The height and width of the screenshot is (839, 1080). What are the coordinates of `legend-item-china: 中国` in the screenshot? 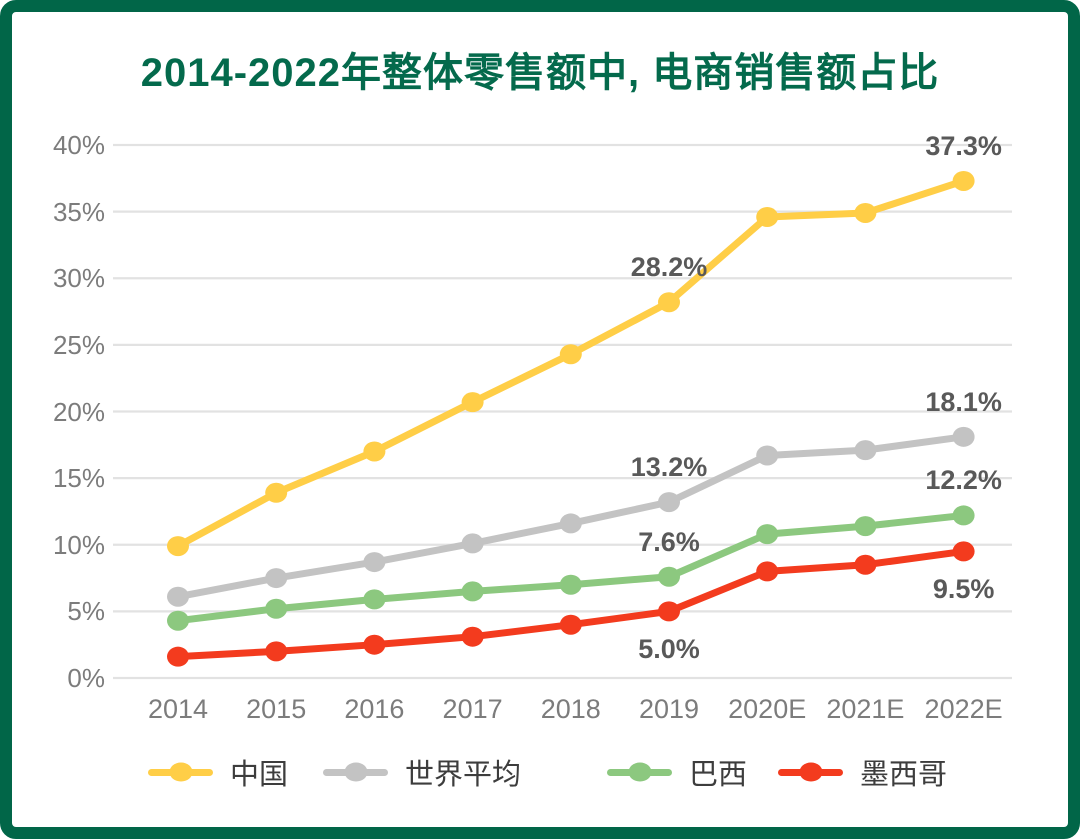 It's located at (218, 772).